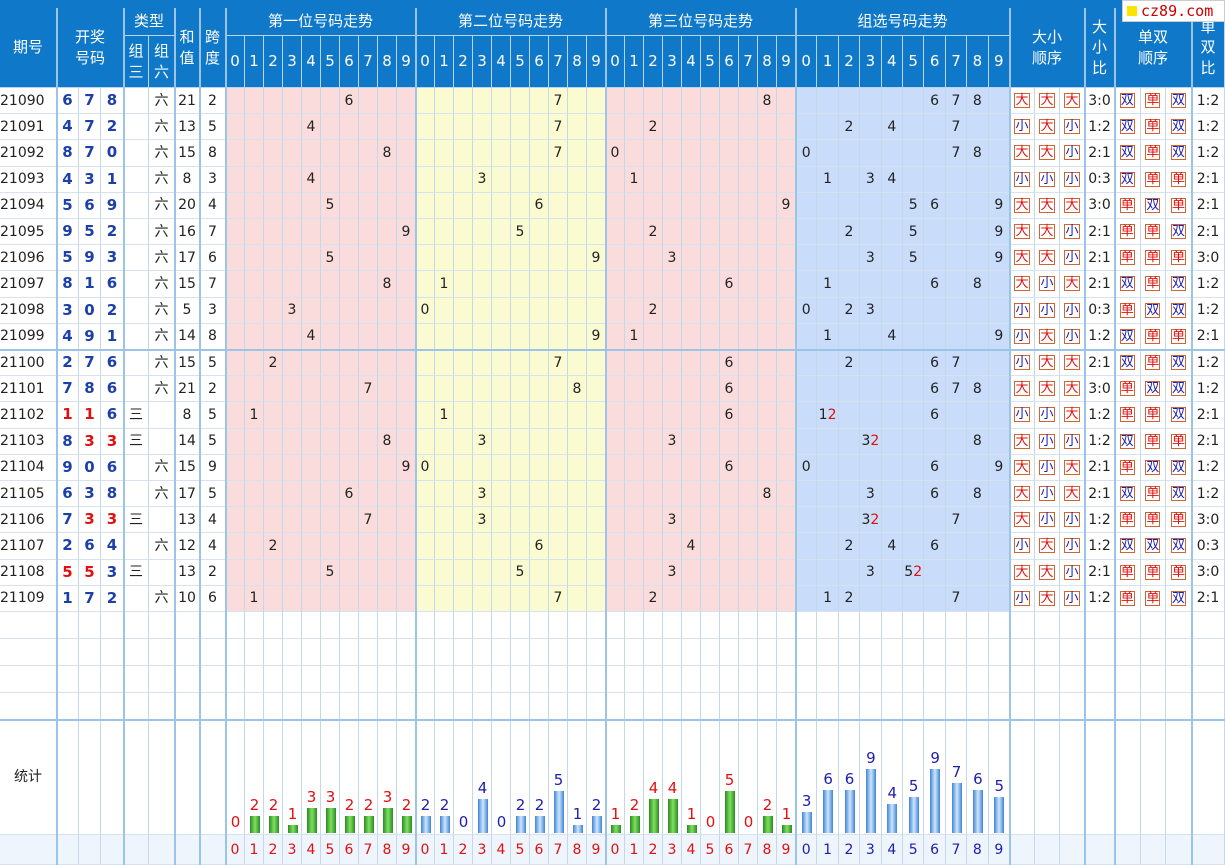 The image size is (1225, 865). Describe the element at coordinates (1208, 127) in the screenshot. I see `row-odd-even-ratio: 1:2` at that location.